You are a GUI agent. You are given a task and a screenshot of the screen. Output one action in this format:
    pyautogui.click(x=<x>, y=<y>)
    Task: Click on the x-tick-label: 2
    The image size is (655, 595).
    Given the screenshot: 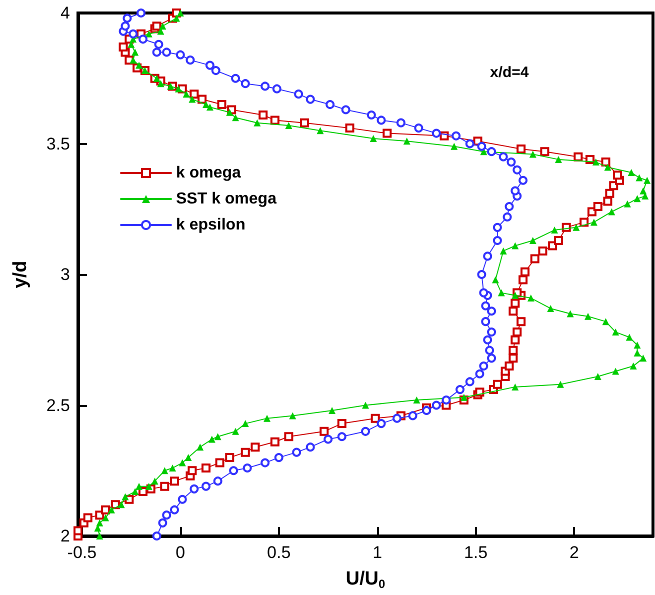 What is the action you would take?
    pyautogui.click(x=574, y=552)
    